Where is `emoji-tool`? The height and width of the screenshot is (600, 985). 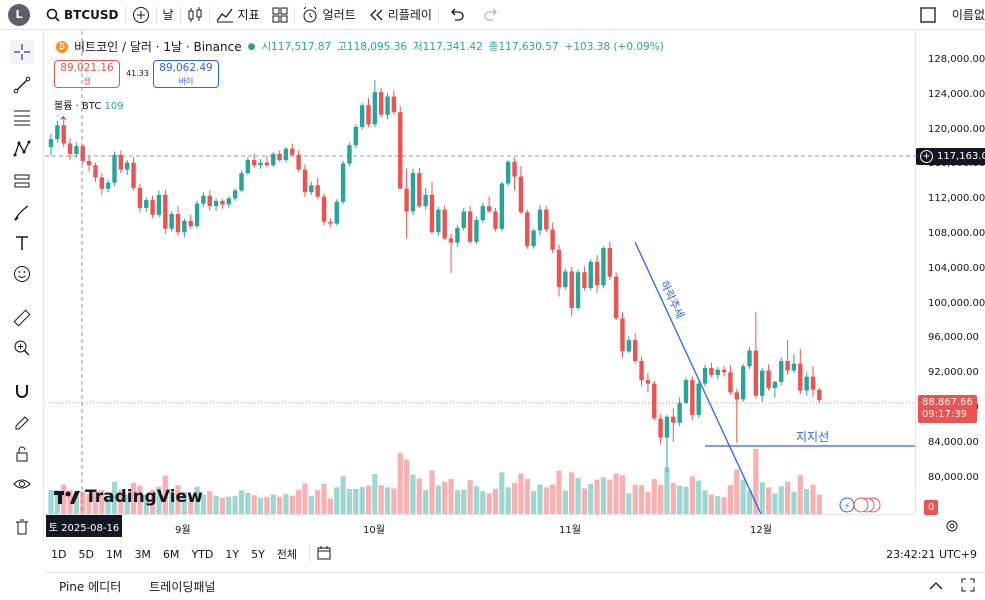
emoji-tool is located at coordinates (22, 274).